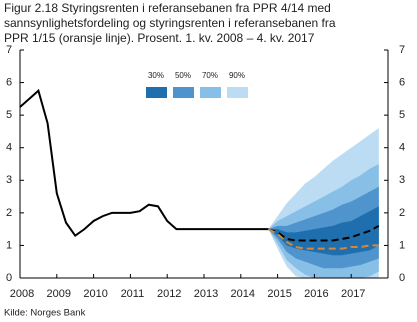  What do you see at coordinates (156, 75) in the screenshot?
I see `legend-label: 30%` at bounding box center [156, 75].